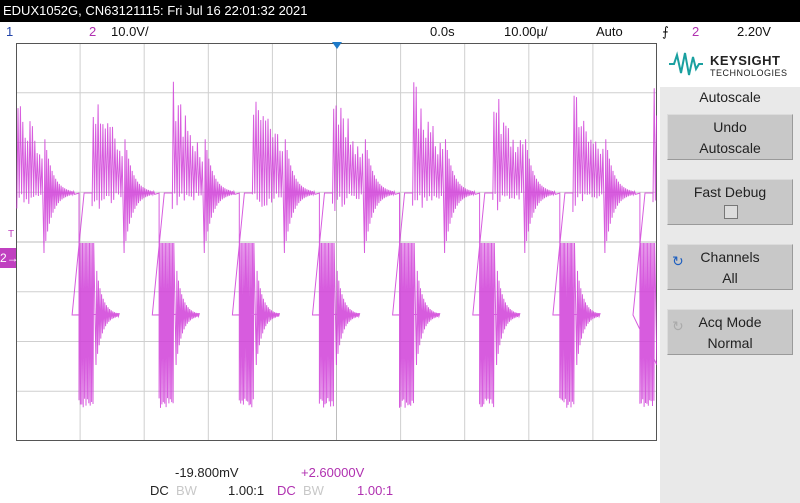  What do you see at coordinates (609, 31) in the screenshot?
I see `trigger-mode: Auto` at bounding box center [609, 31].